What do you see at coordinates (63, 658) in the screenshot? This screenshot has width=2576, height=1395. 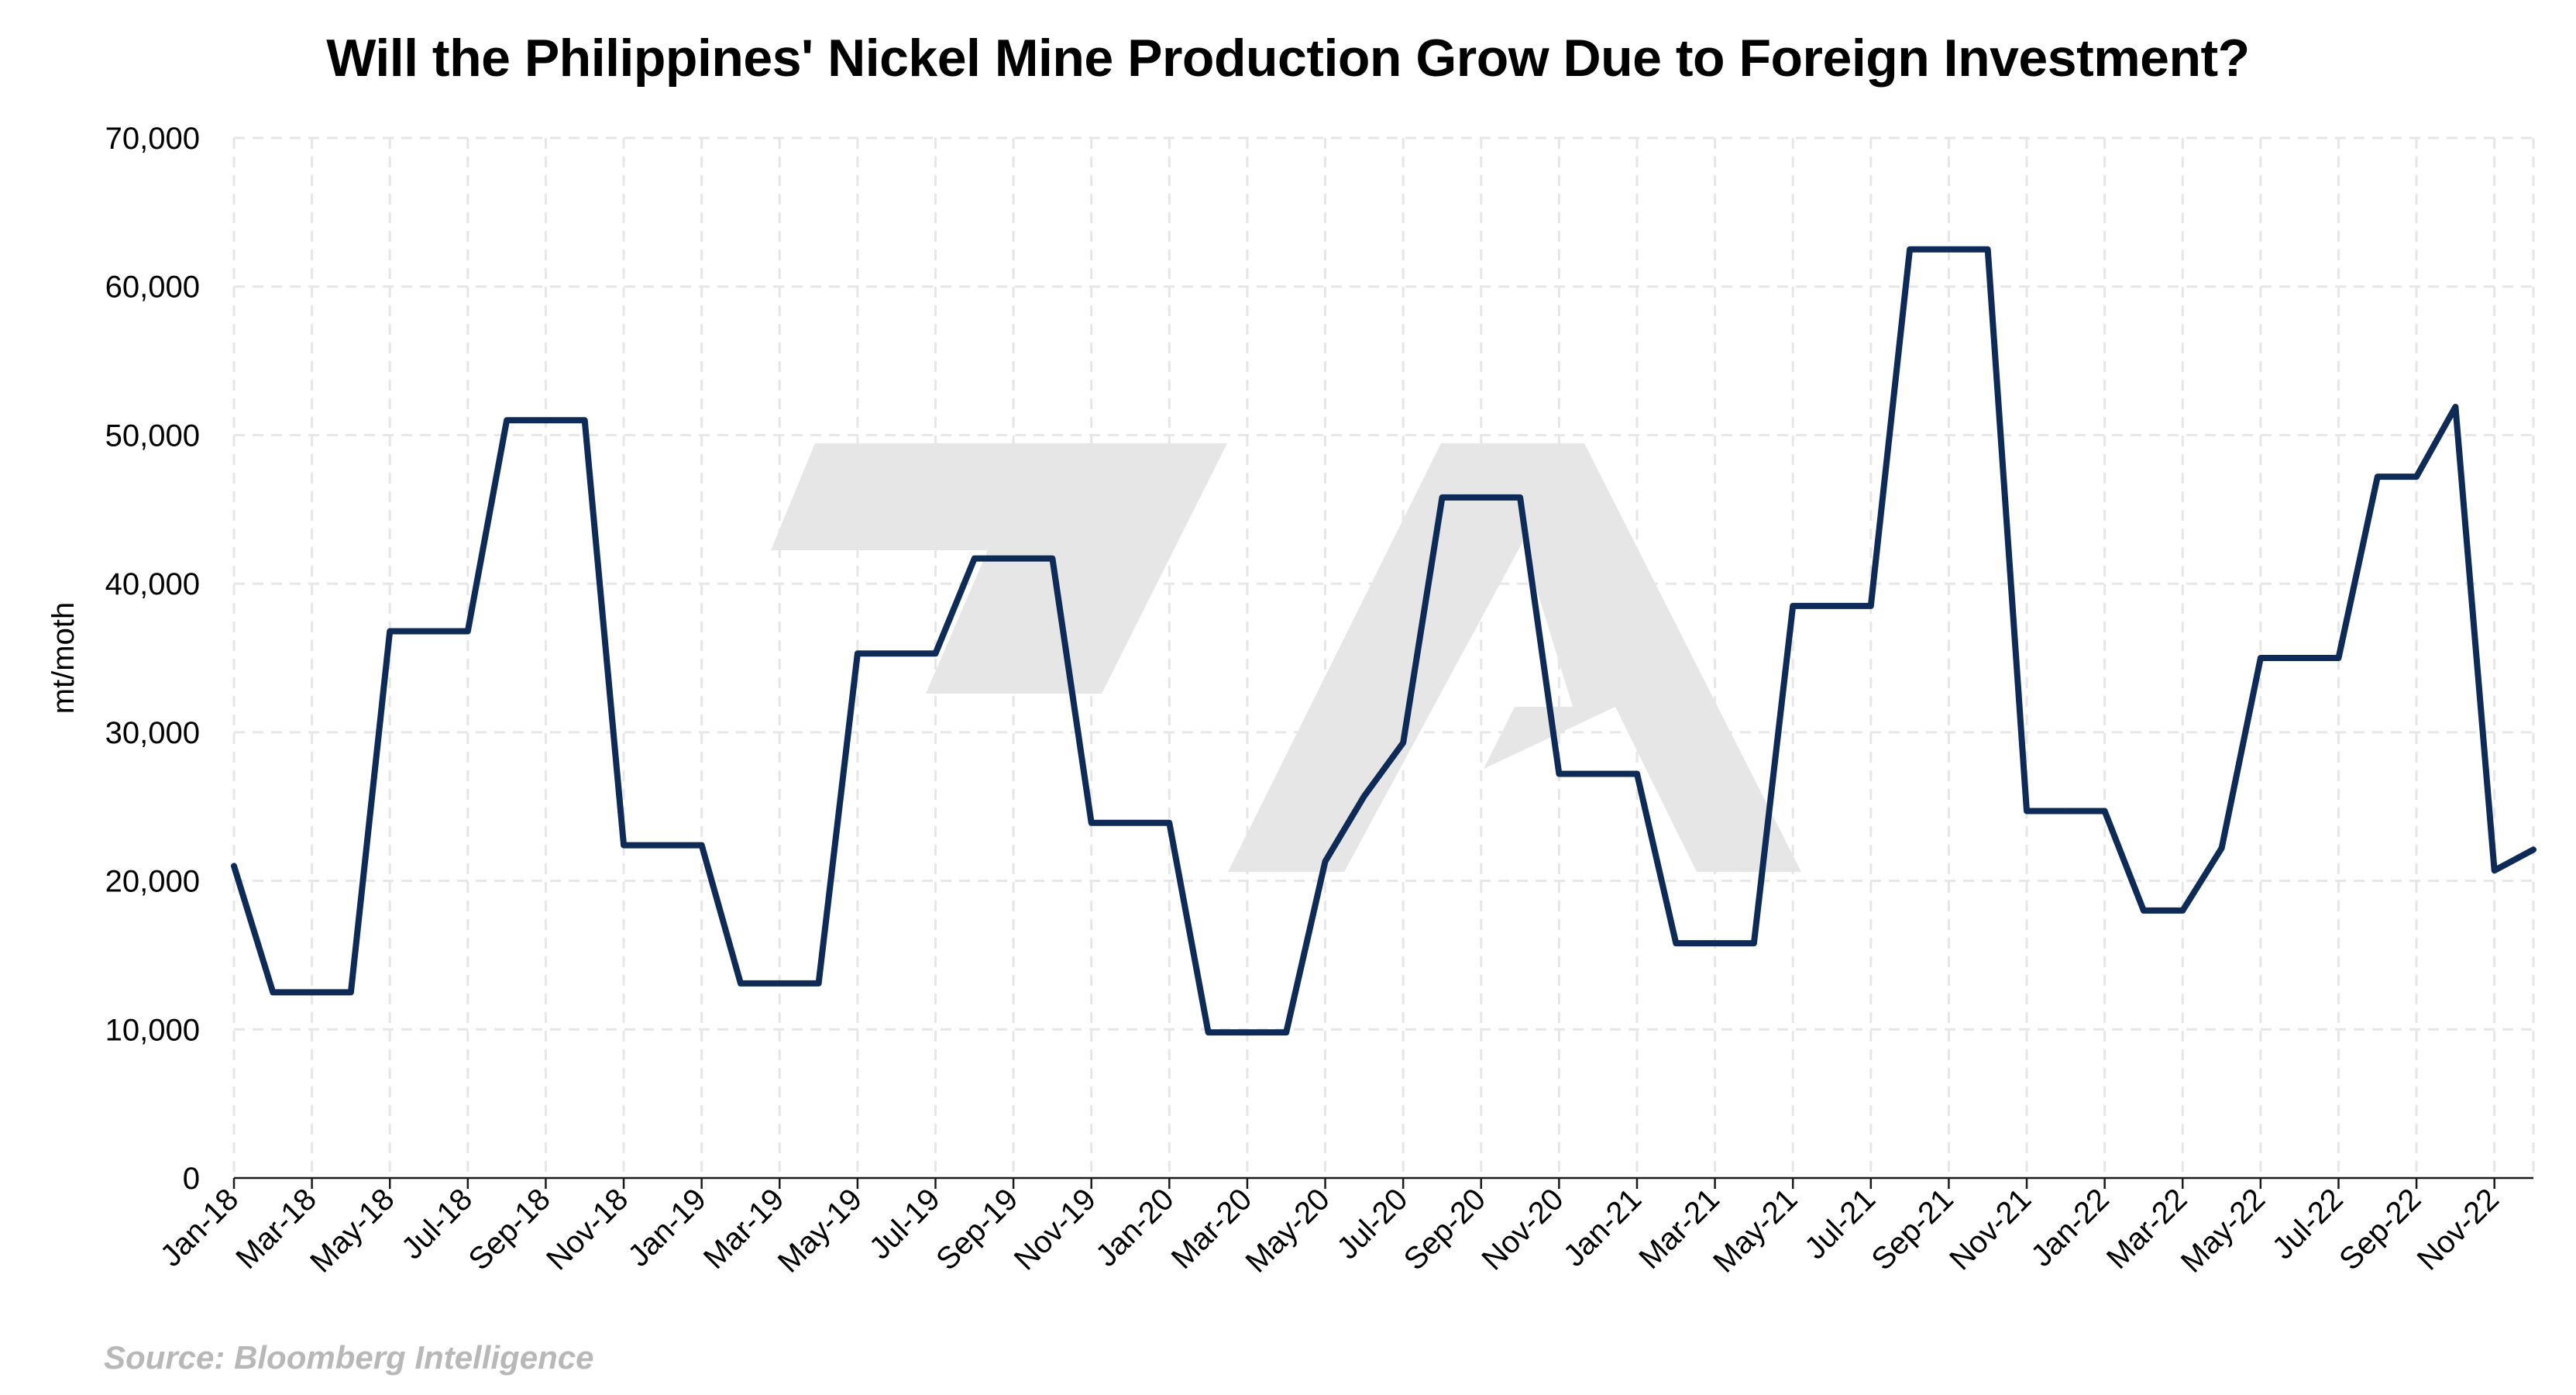 I see `y-axis-label: mt/moth` at bounding box center [63, 658].